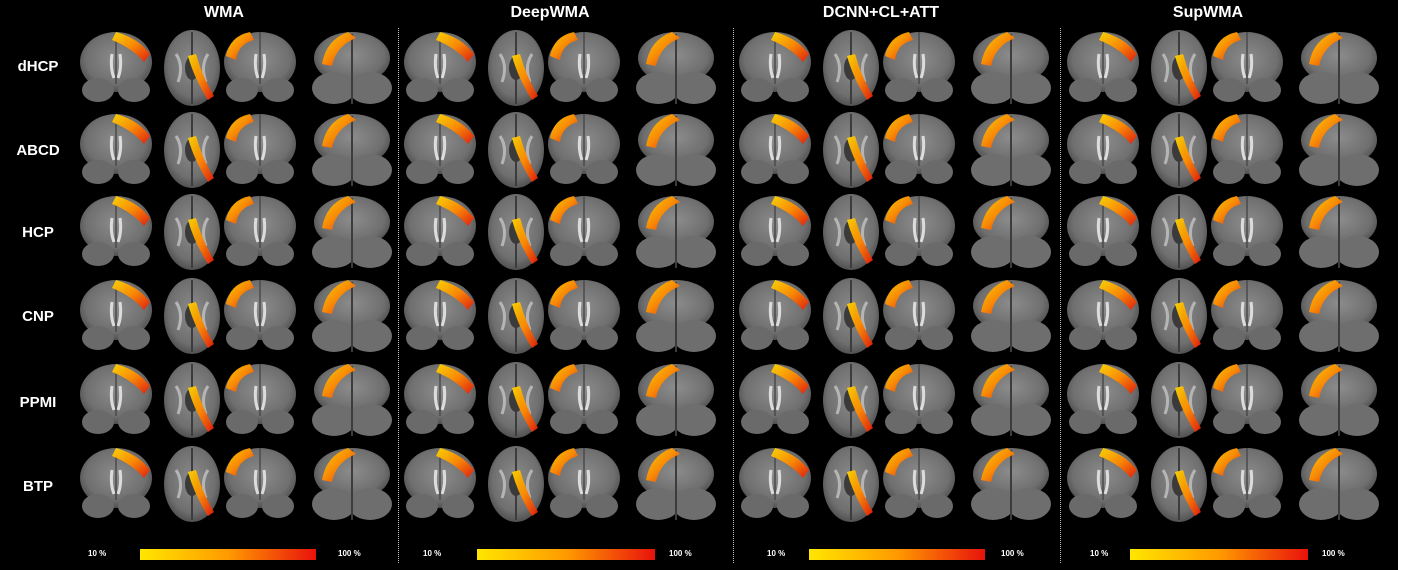 The height and width of the screenshot is (570, 1405). Describe the element at coordinates (38, 66) in the screenshot. I see `row-label-dhcp: dHCP` at that location.